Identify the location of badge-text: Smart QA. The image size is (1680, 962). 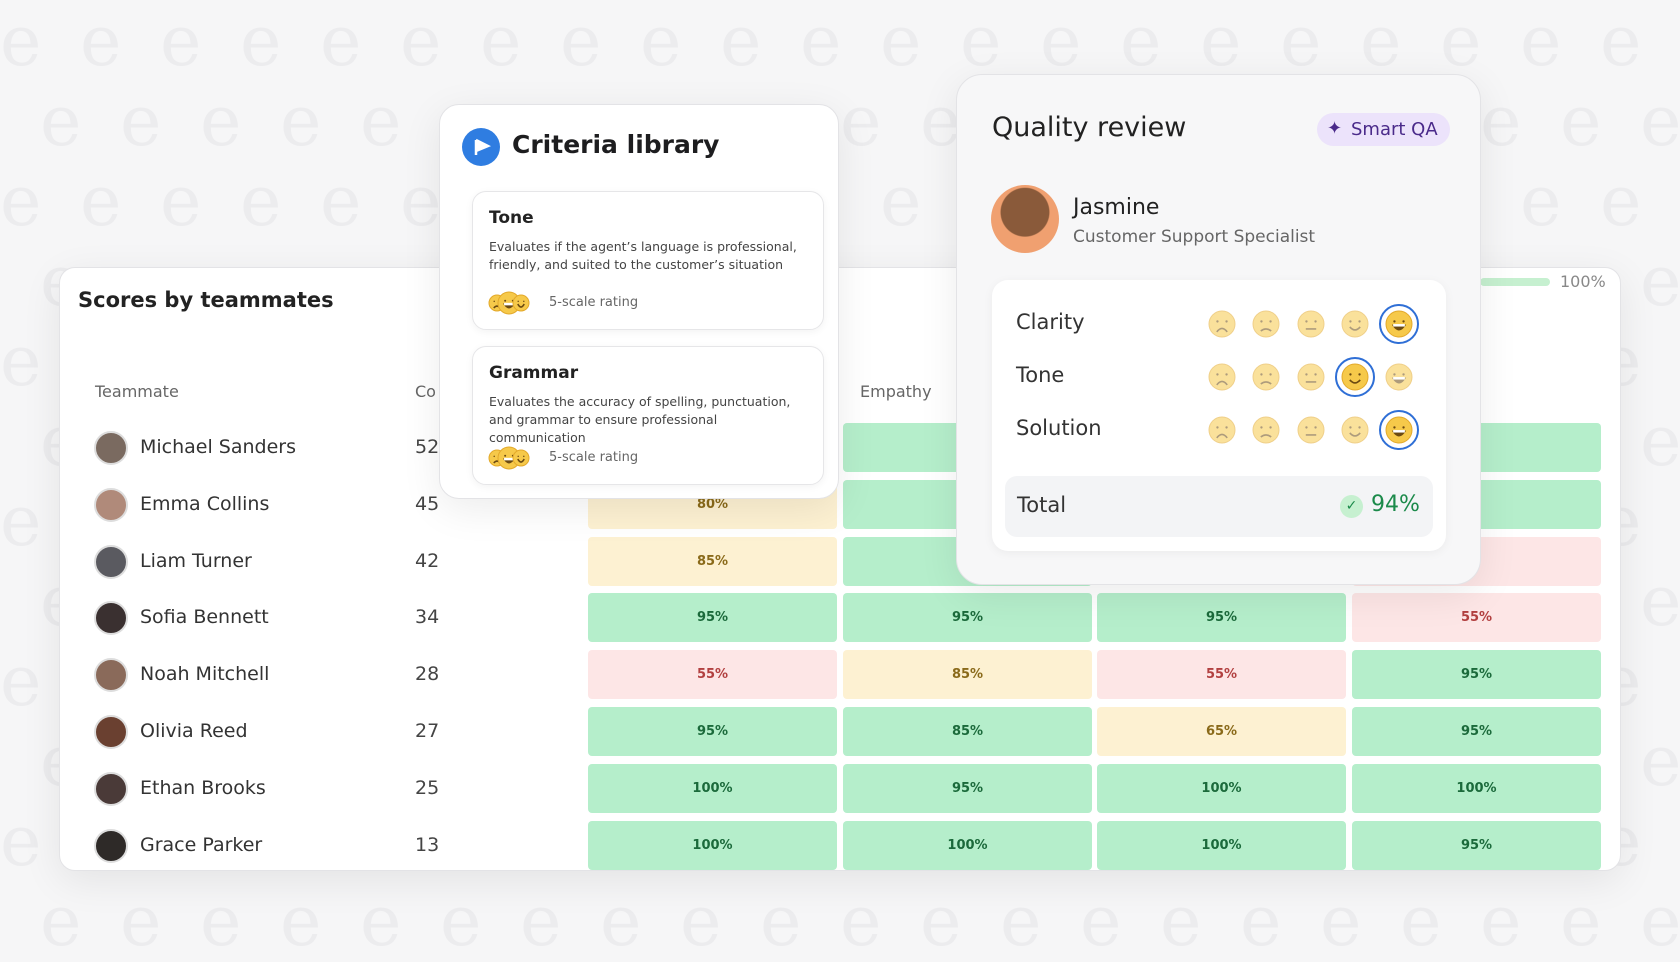
(1394, 129).